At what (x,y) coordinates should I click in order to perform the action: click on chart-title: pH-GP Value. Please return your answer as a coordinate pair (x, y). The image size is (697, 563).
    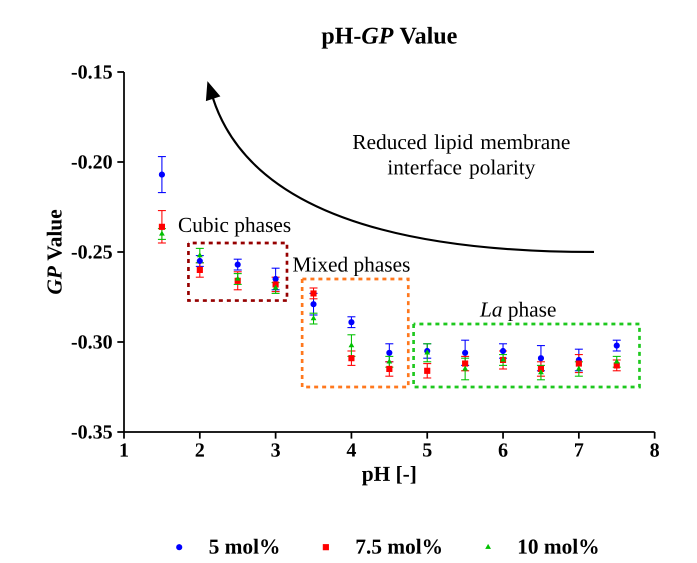
    Looking at the image, I should click on (389, 37).